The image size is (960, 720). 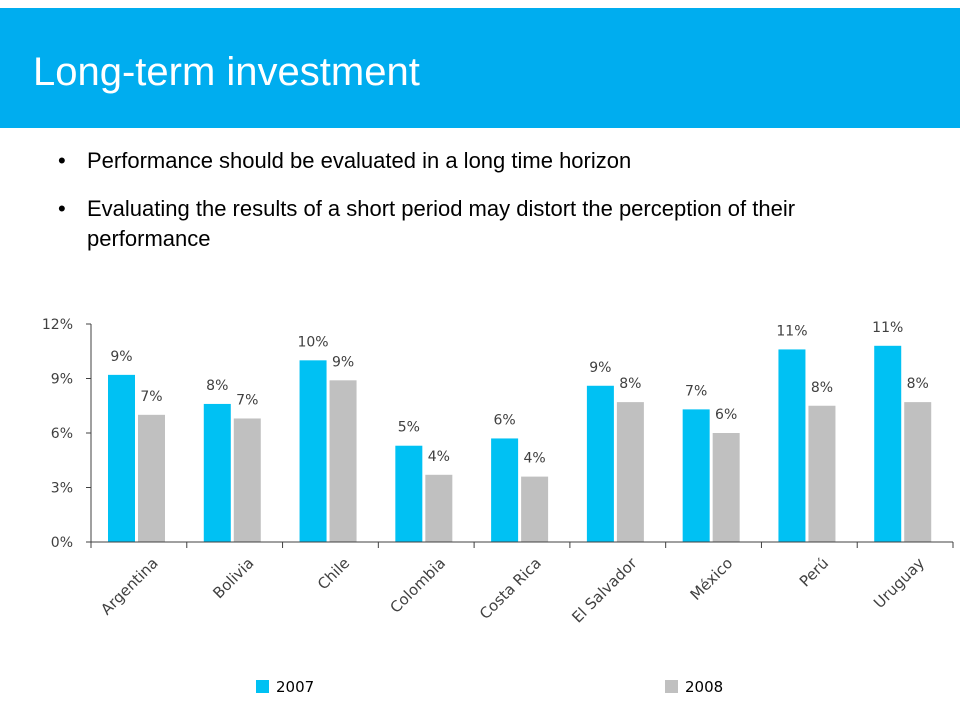 What do you see at coordinates (409, 428) in the screenshot?
I see `data-label: 5%` at bounding box center [409, 428].